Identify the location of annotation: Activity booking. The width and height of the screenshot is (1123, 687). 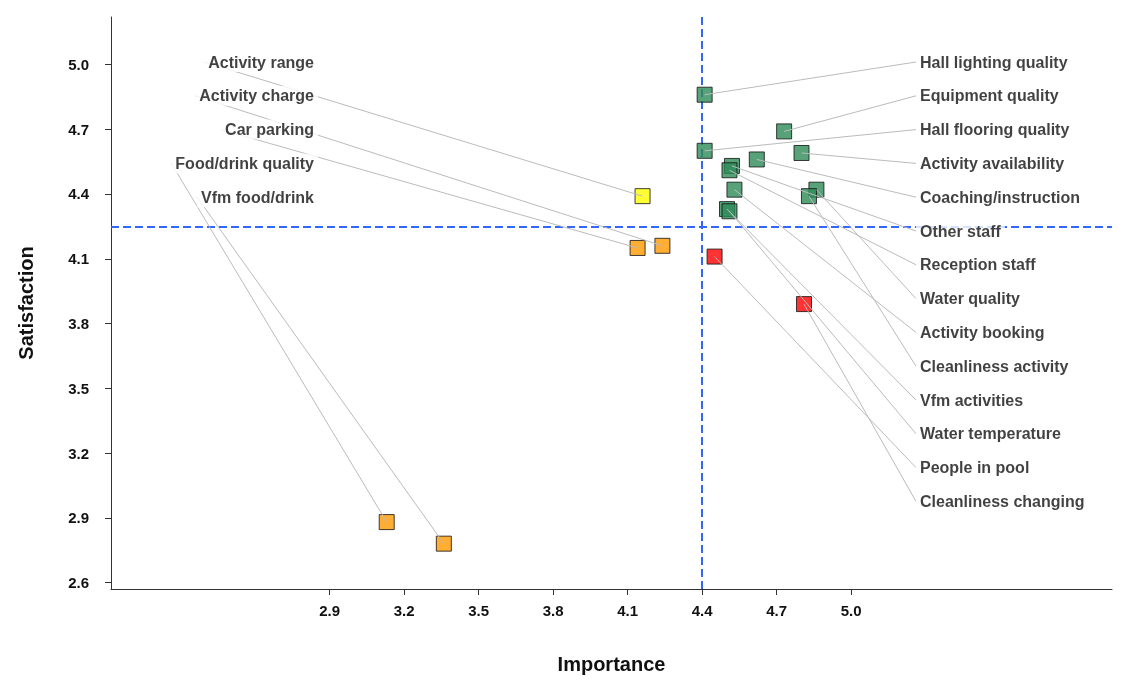
(982, 332).